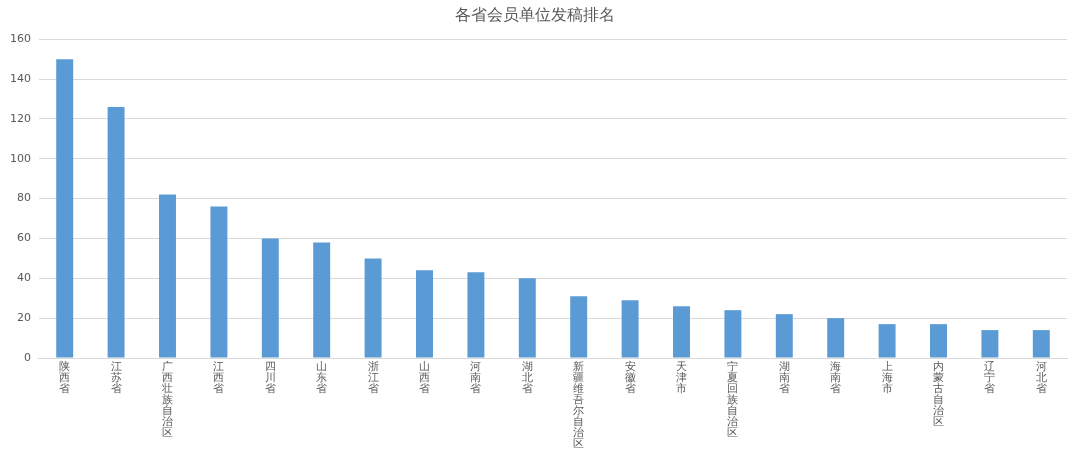  I want to click on x-tick-label: 陕西省, so click(65, 378).